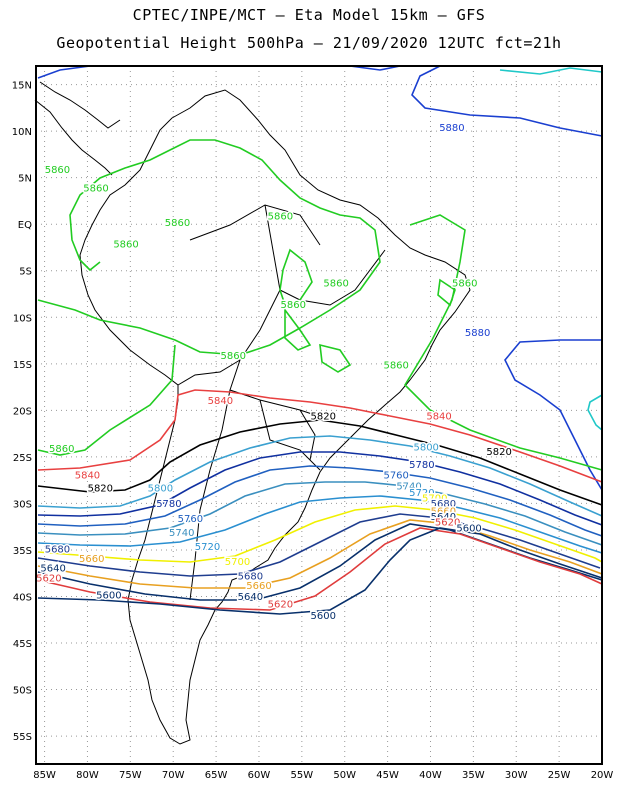 The image size is (618, 800). I want to click on map-title-line1: CPTEC/INPE/MCT – Eta Model 15km – GFS, so click(309, 15).